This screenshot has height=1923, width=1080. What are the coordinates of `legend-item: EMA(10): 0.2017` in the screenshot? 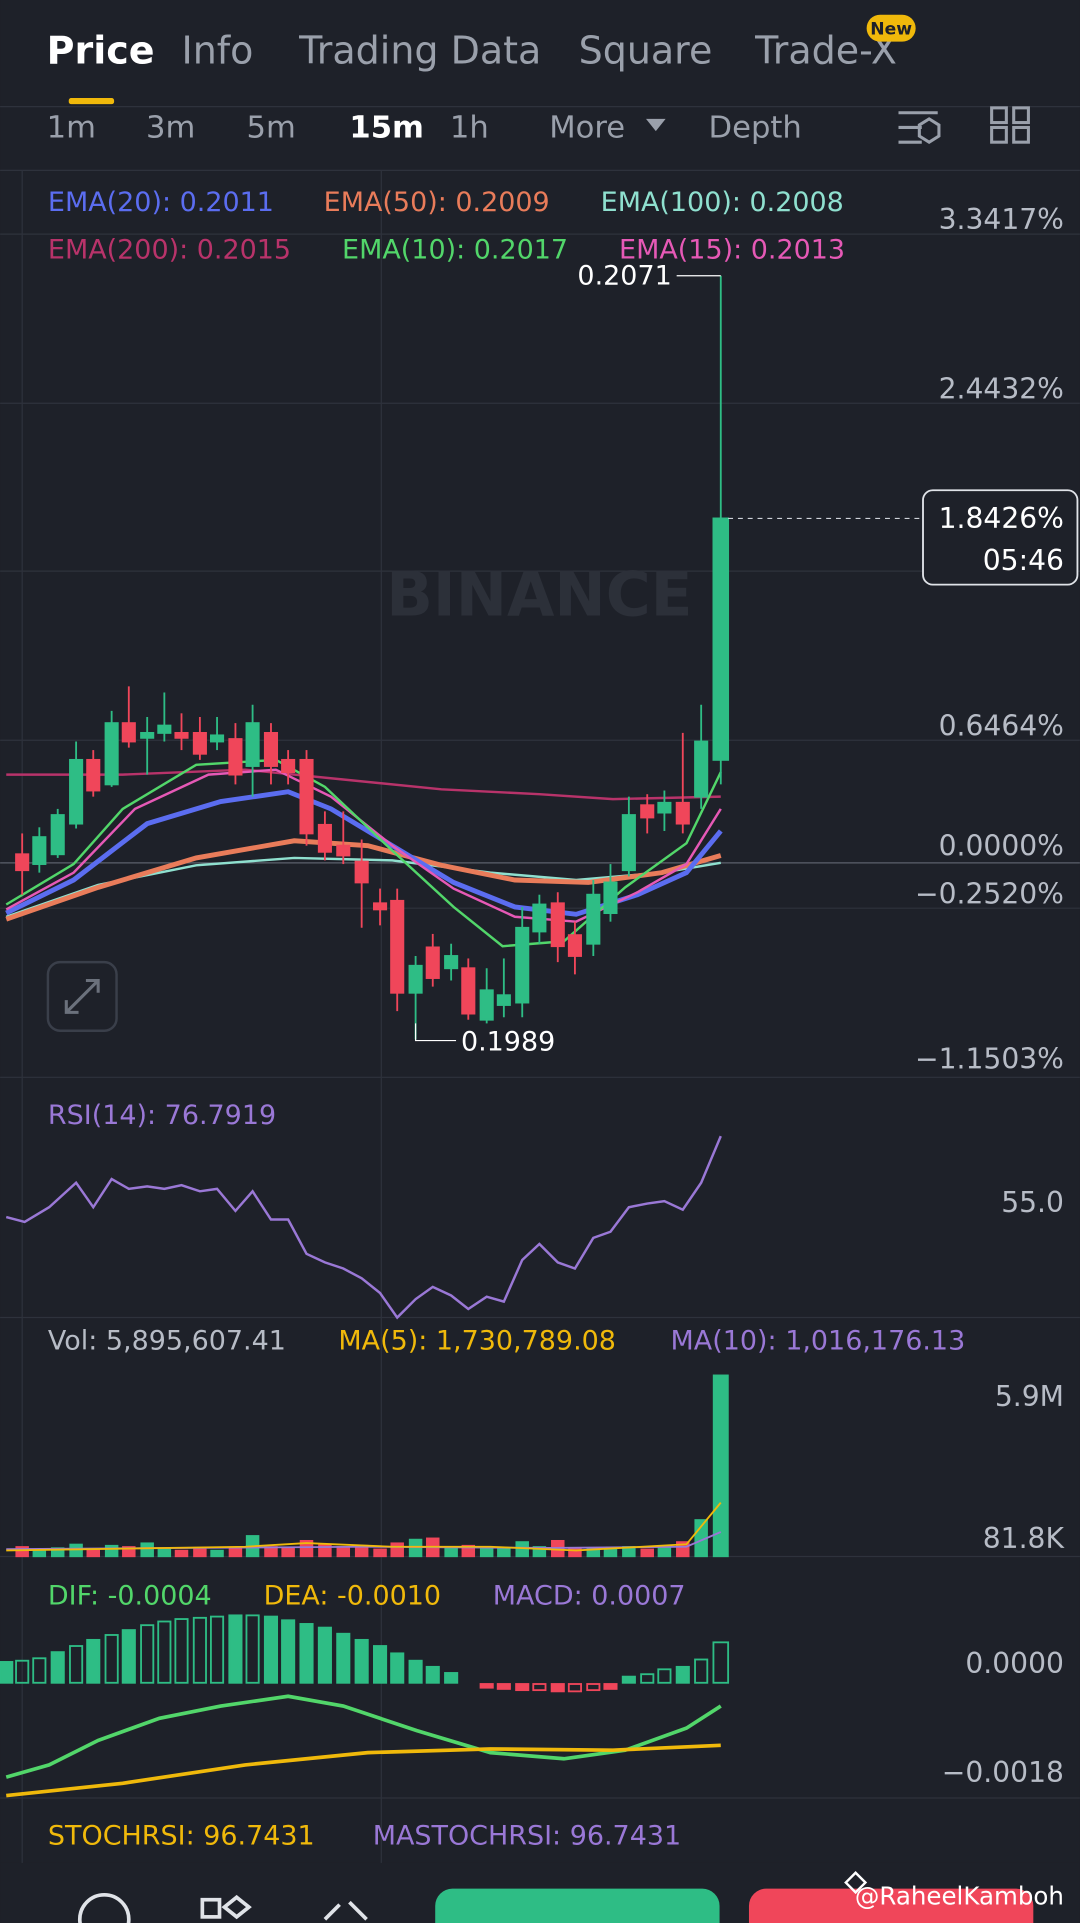 It's located at (455, 250).